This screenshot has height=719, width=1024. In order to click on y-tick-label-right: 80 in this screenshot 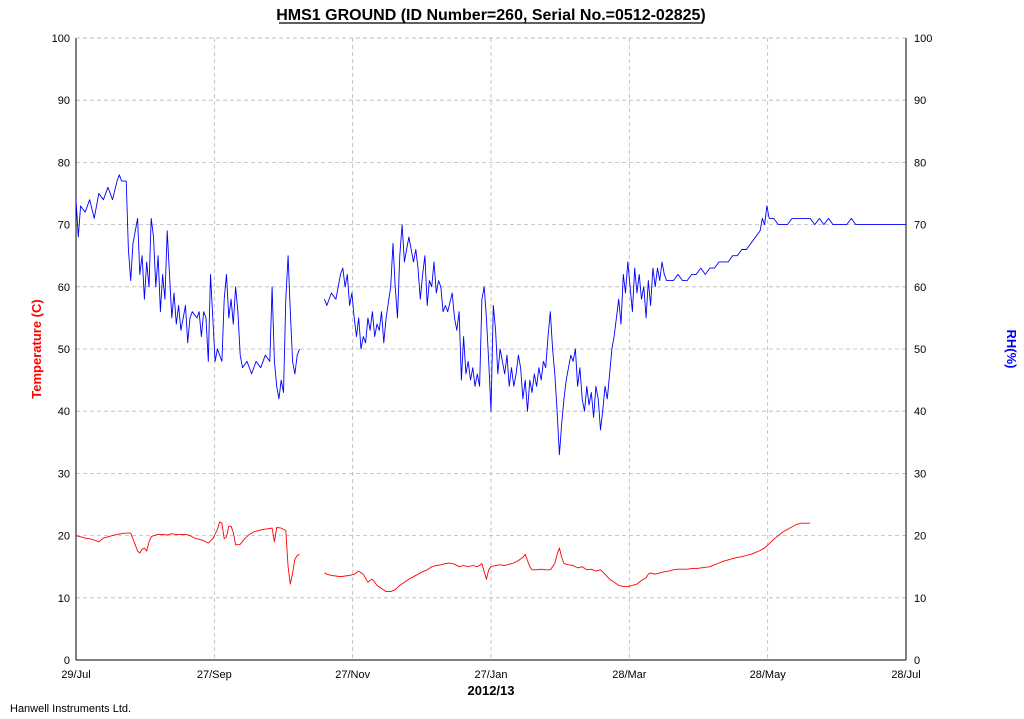, I will do `click(920, 163)`.